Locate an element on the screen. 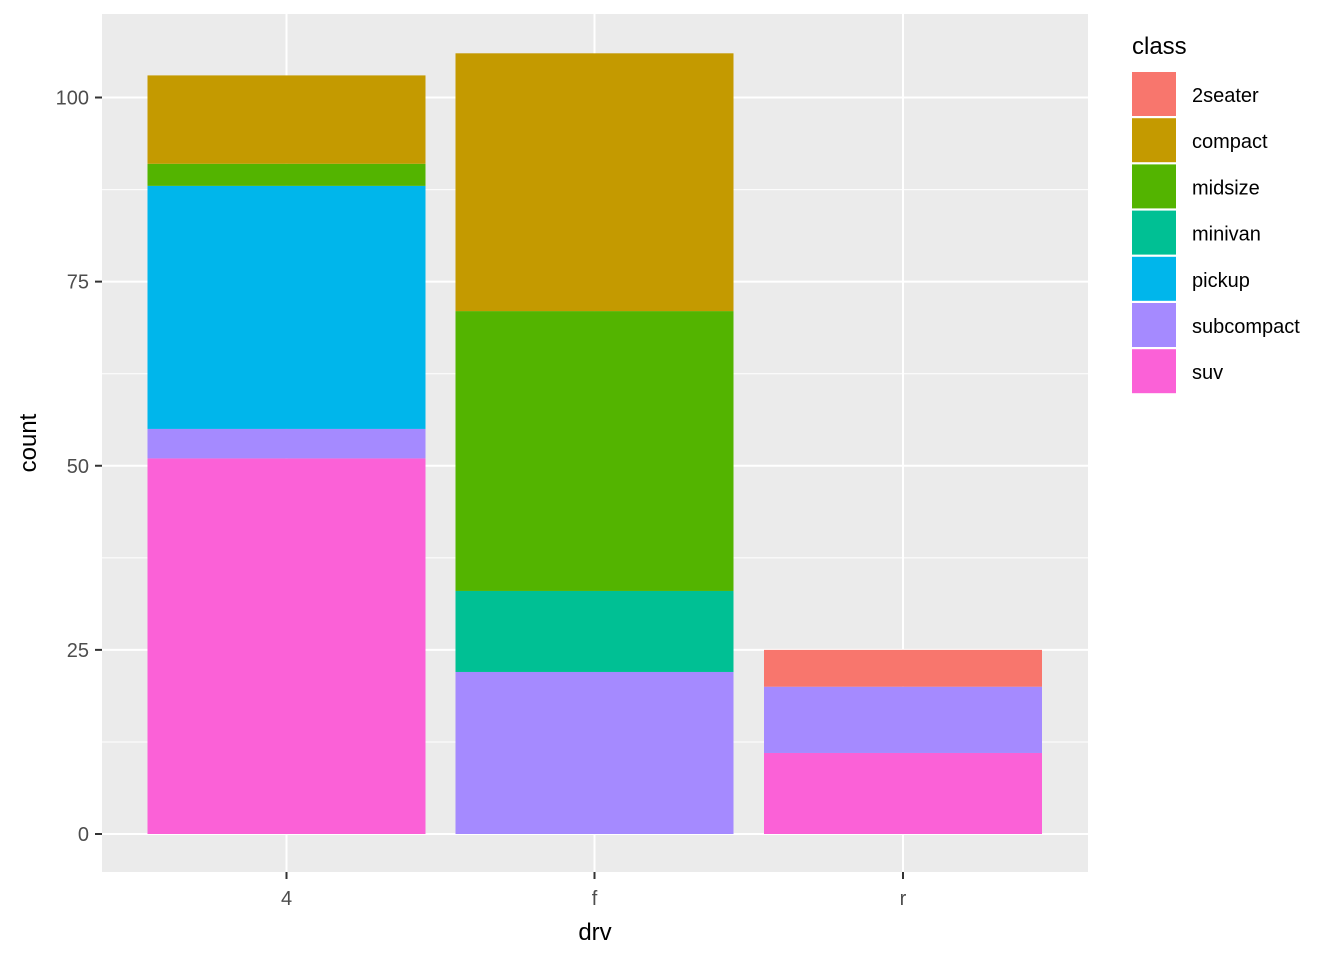  y-tick-label: 50 is located at coordinates (78, 467).